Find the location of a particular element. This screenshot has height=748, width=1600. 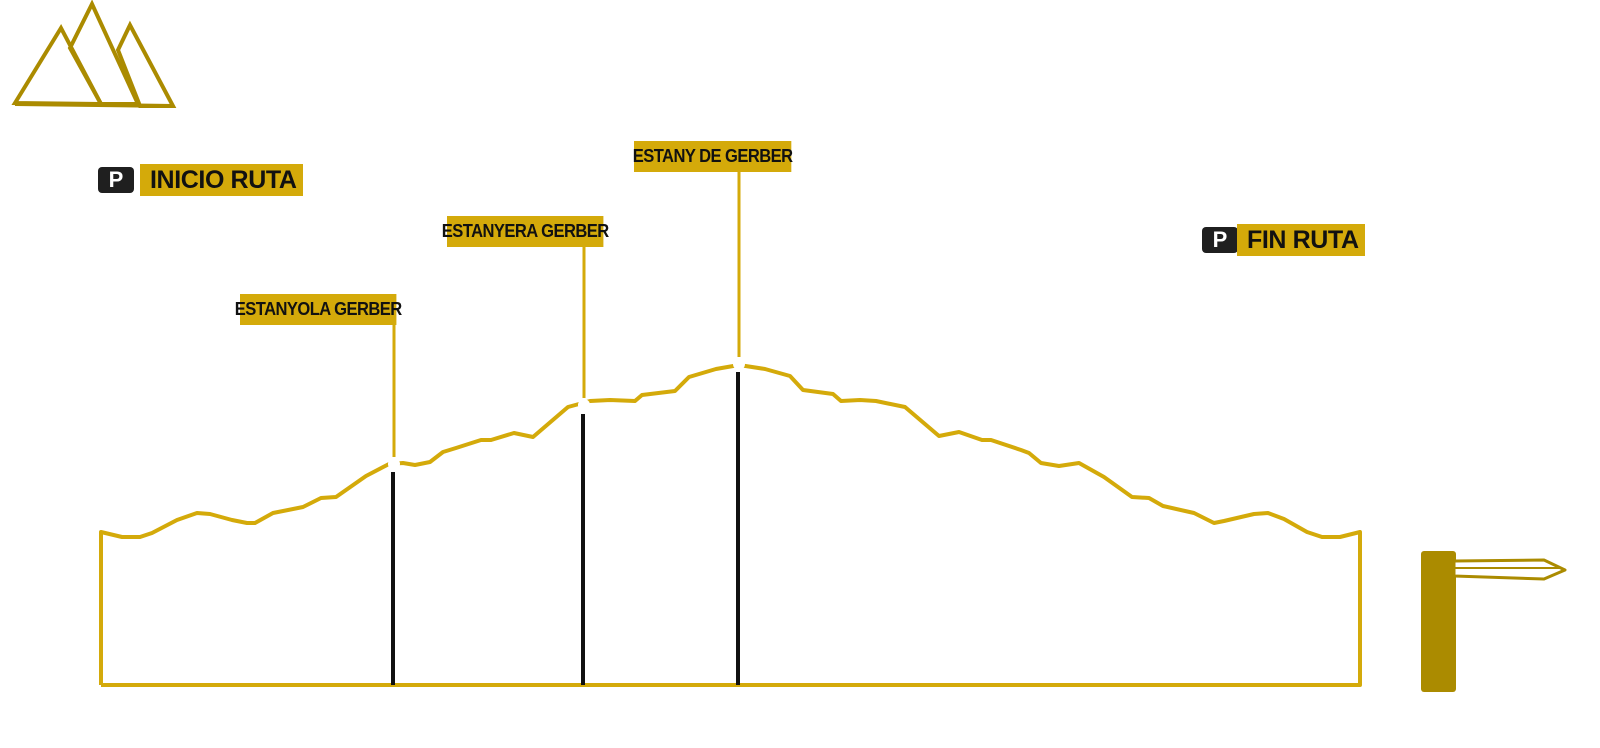

waypoint-name: ESTANYOLA GERBER is located at coordinates (318, 309).